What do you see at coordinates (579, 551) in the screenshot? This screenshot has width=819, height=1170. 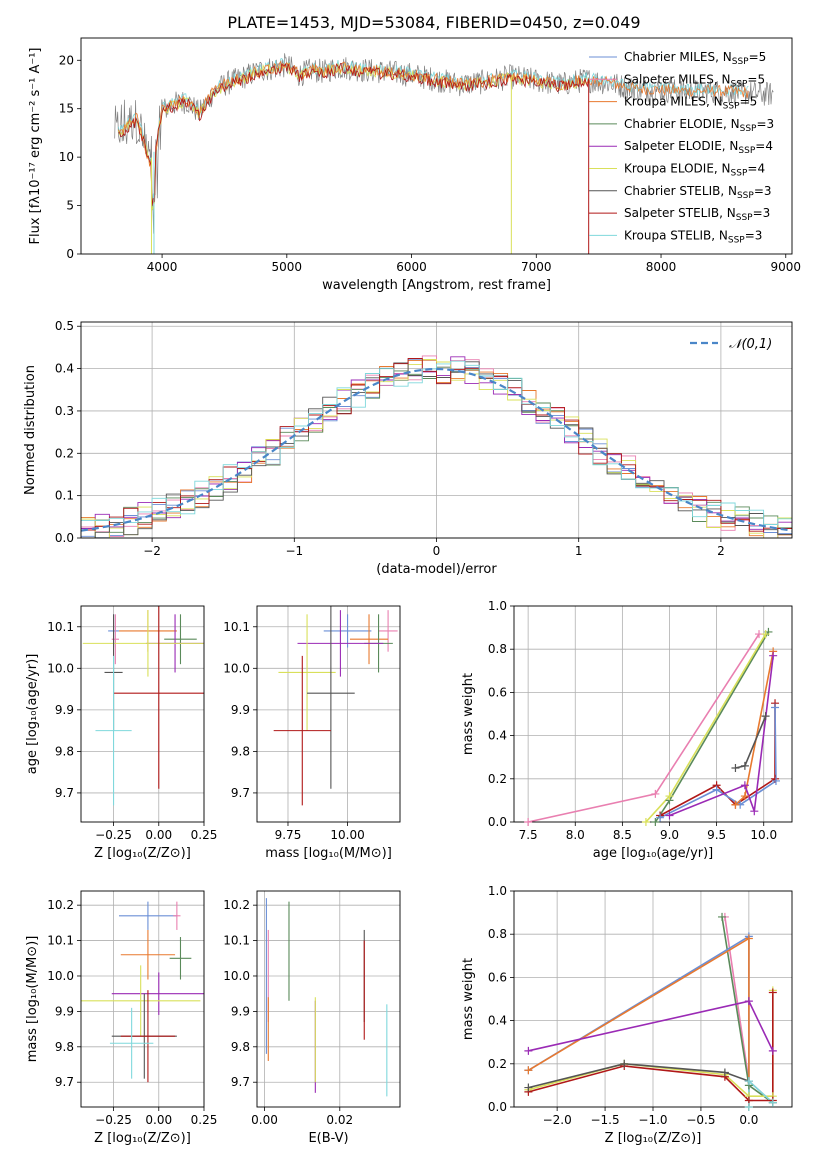 I see `tick-label-x: 1` at bounding box center [579, 551].